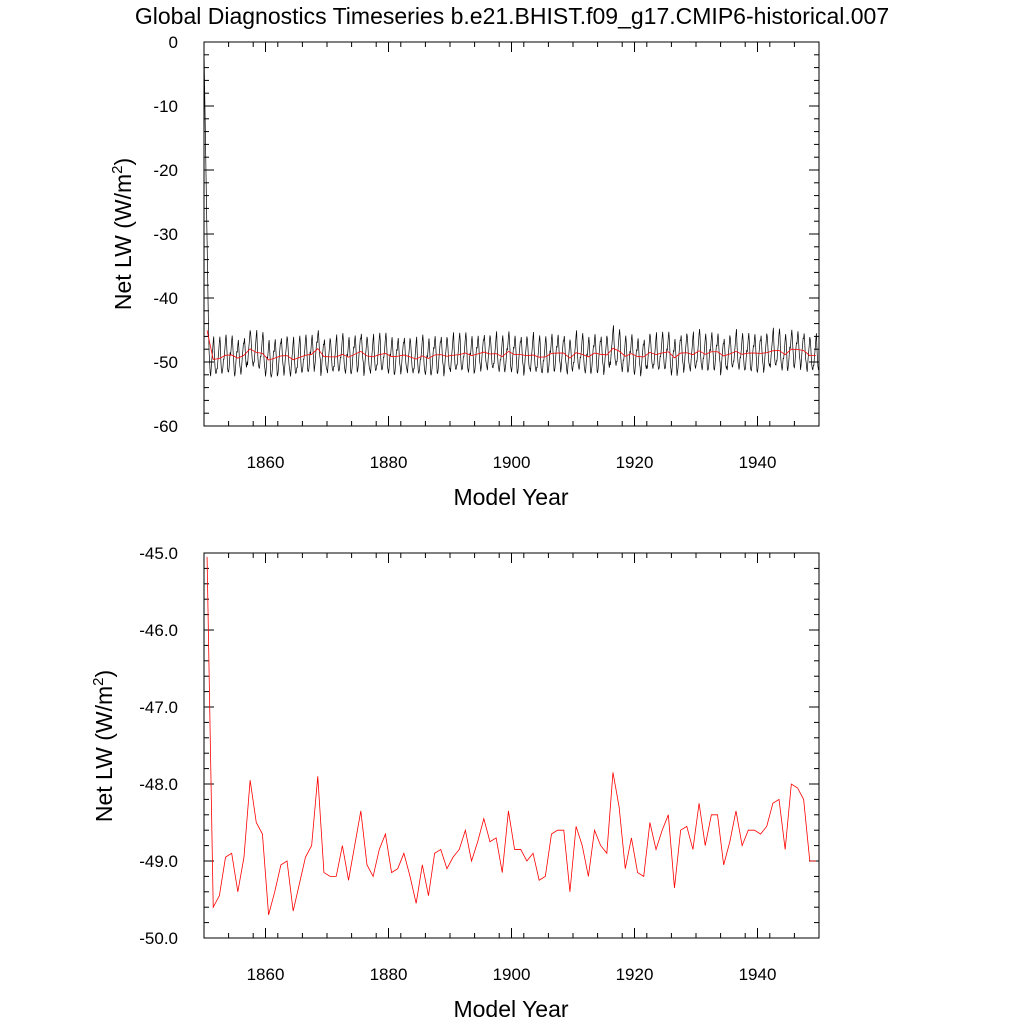 Image resolution: width=1024 pixels, height=1024 pixels. I want to click on y-tick-label: -30, so click(165, 234).